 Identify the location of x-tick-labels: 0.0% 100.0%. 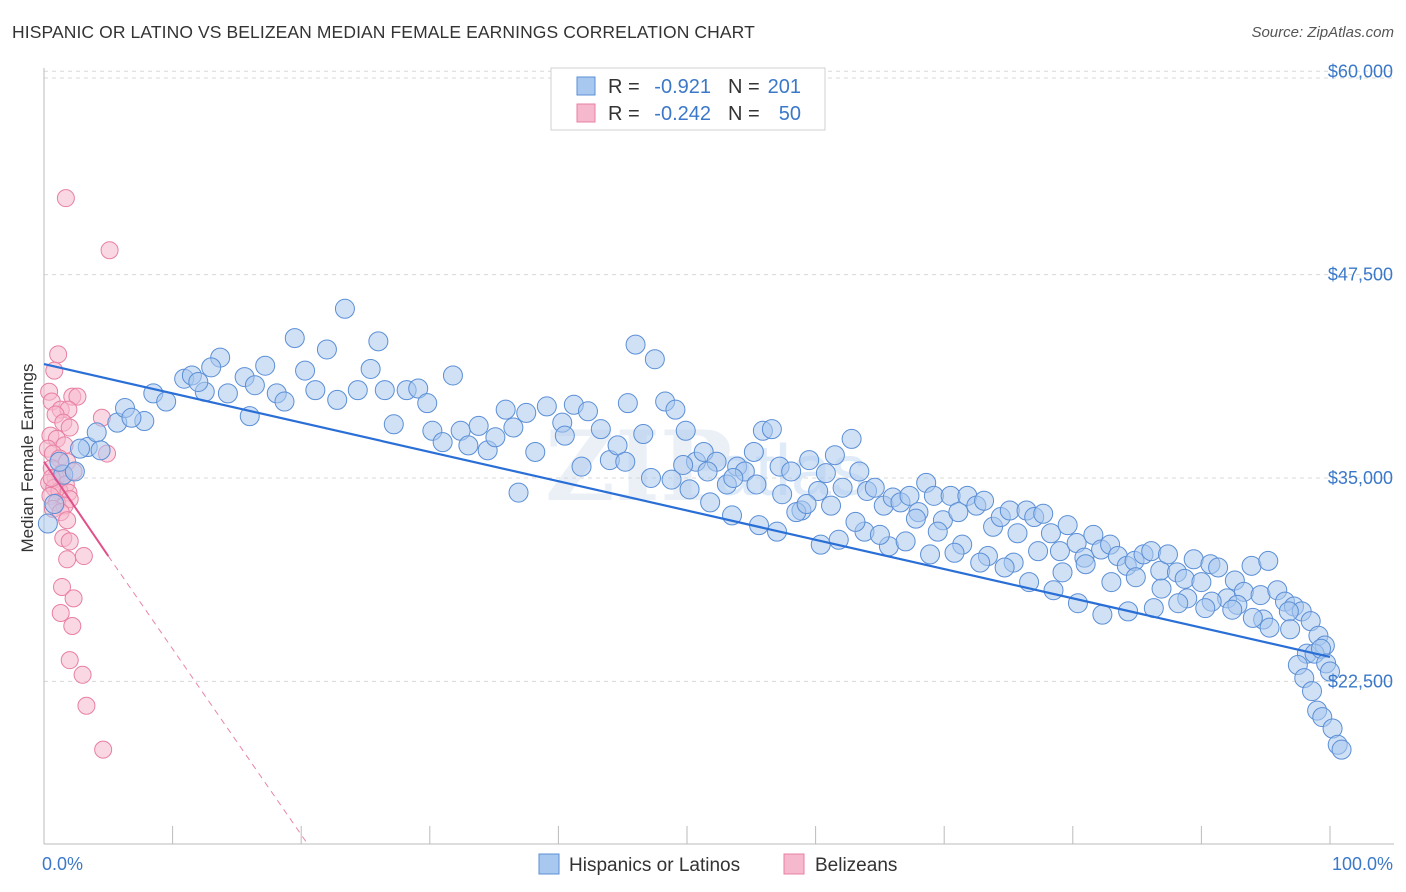
(717, 864).